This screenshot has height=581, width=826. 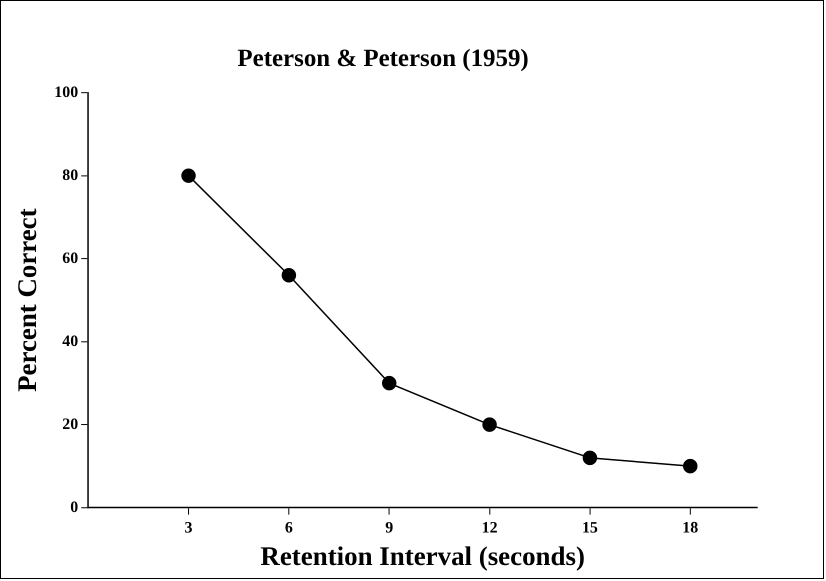 I want to click on x-axis-title: Retention Interval (seconds), so click(x=422, y=555).